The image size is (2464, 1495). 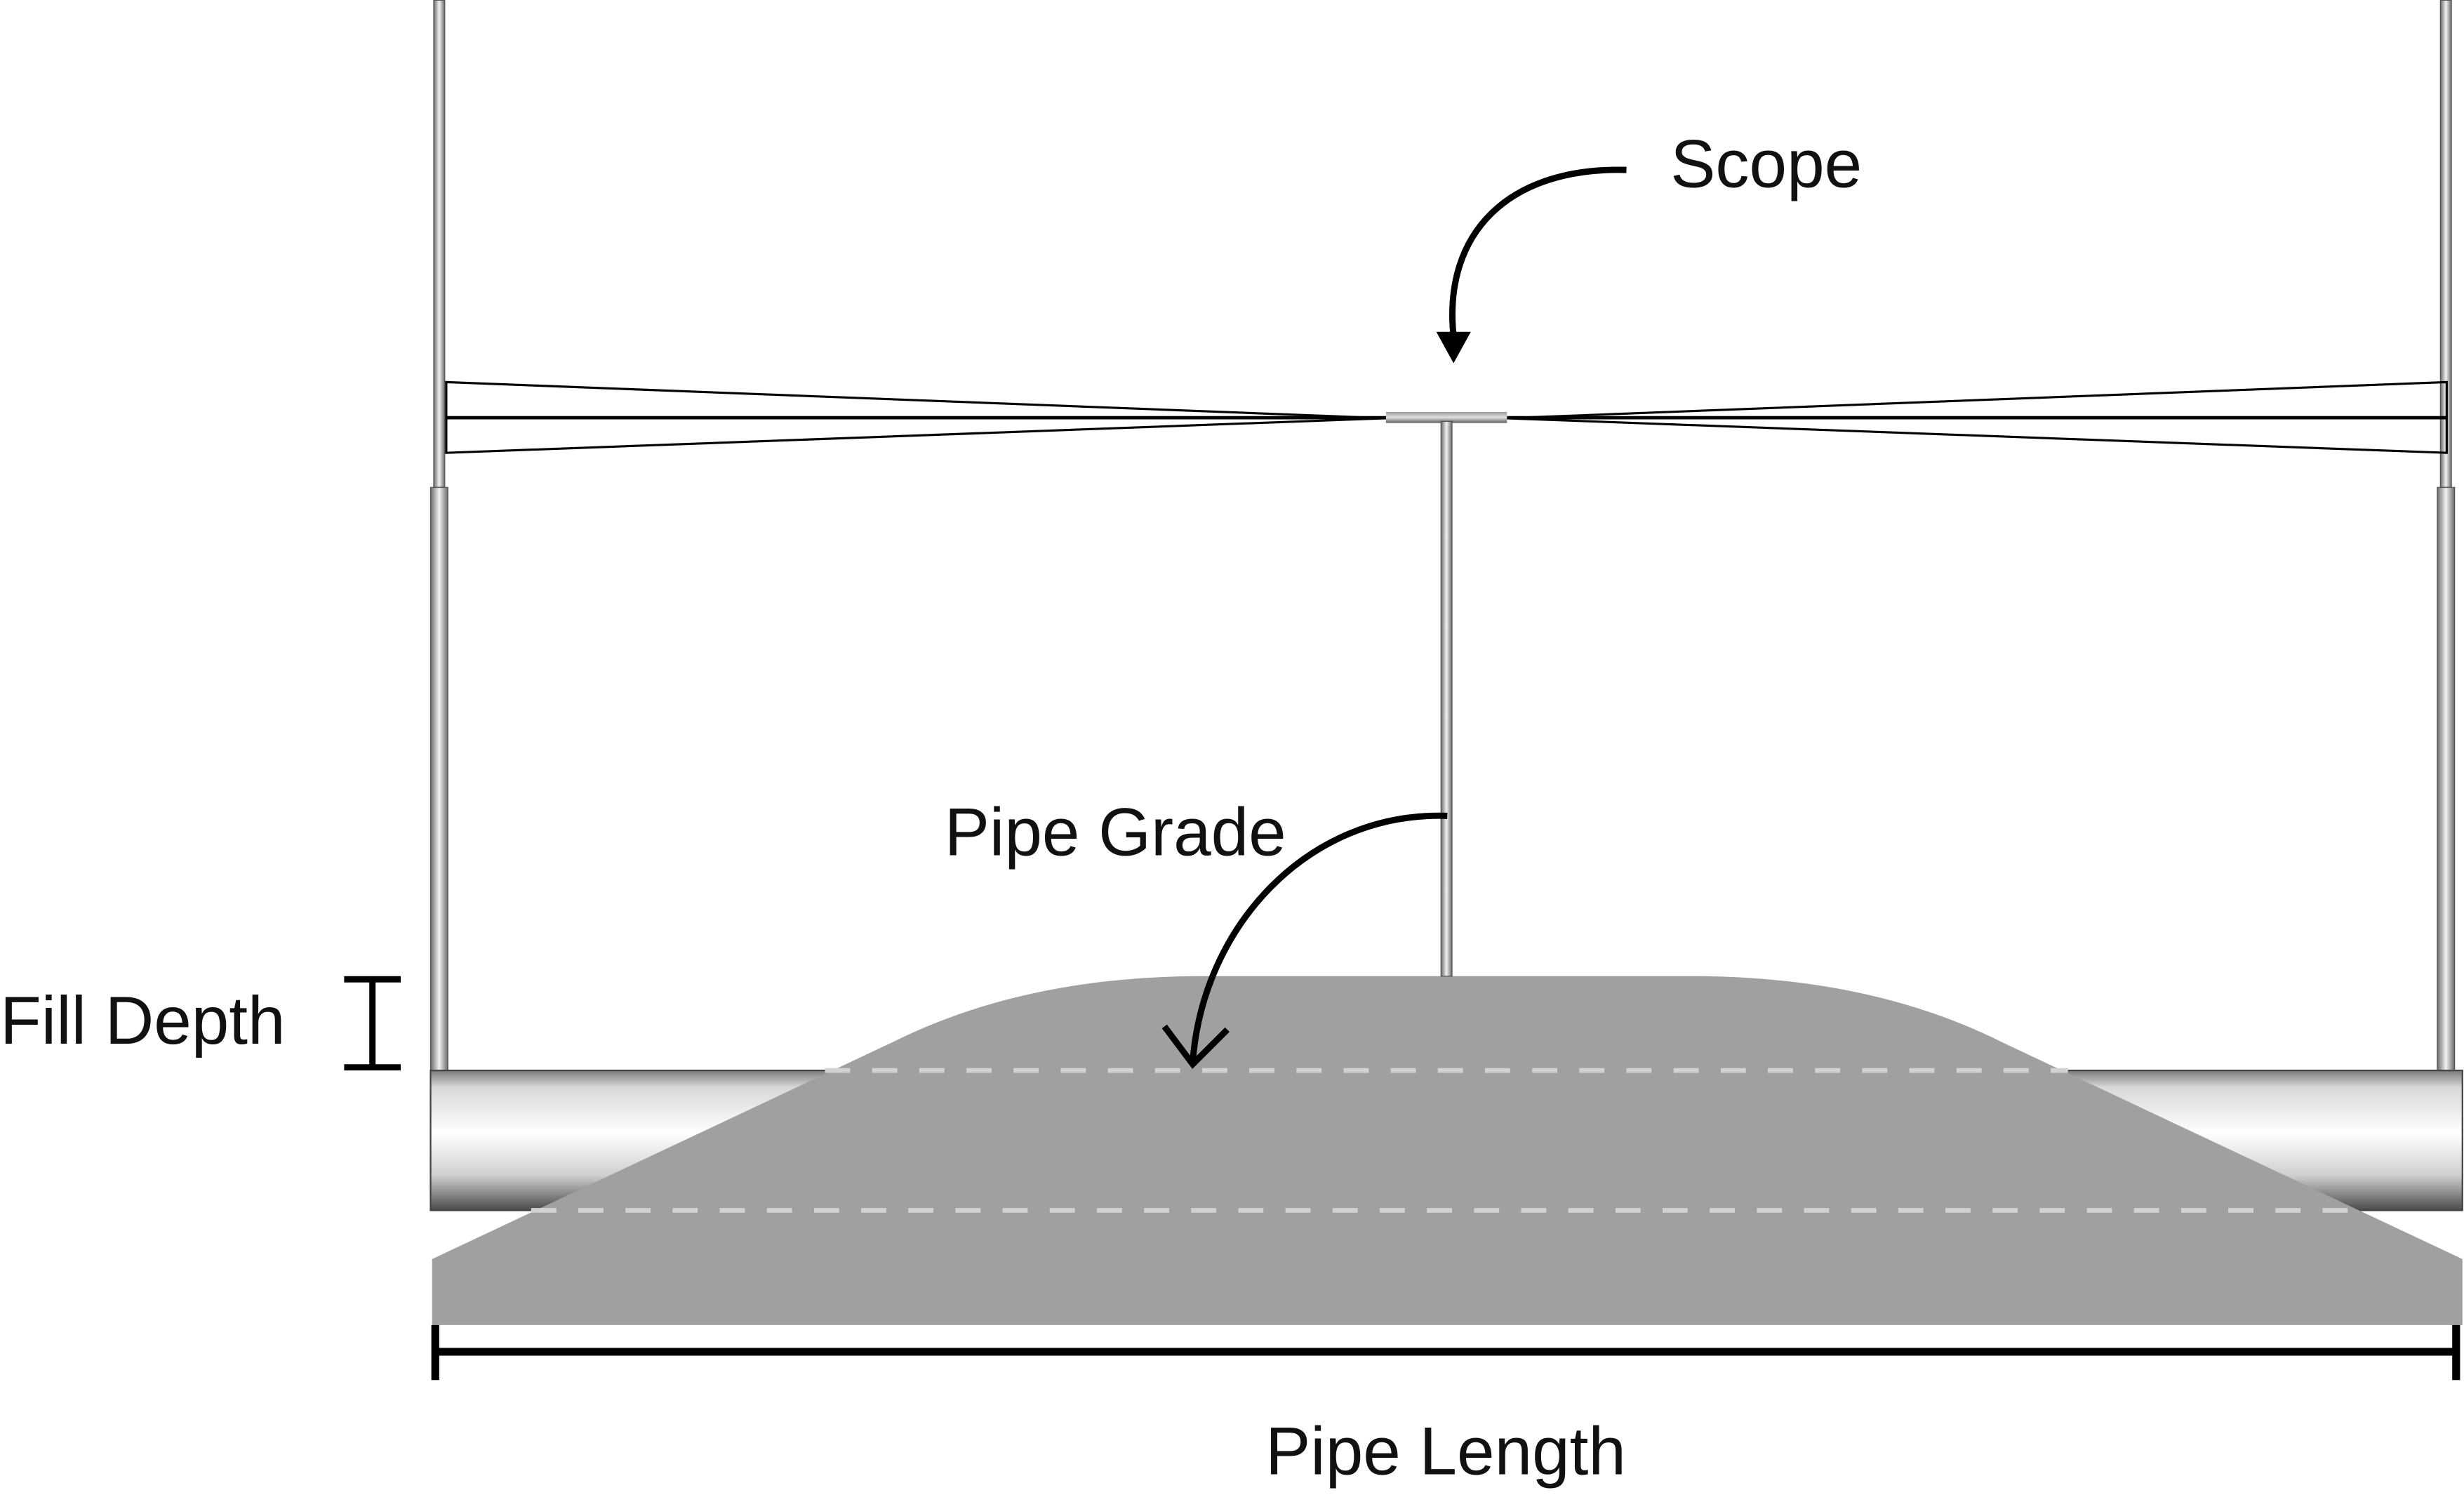 What do you see at coordinates (1446, 698) in the screenshot?
I see `scope-rod` at bounding box center [1446, 698].